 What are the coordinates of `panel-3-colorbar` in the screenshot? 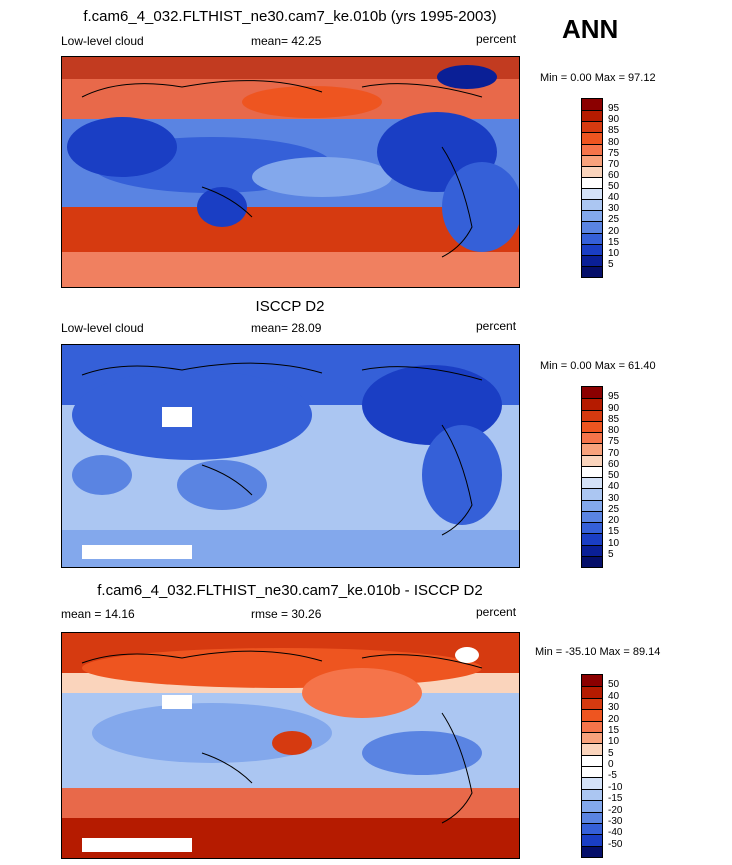 It's located at (592, 766).